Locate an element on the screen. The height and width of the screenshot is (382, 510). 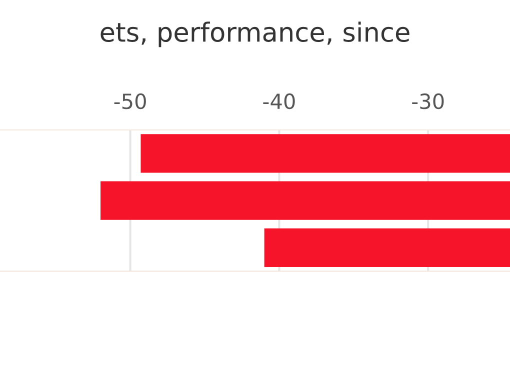
x-tick-label: -50 is located at coordinates (130, 101).